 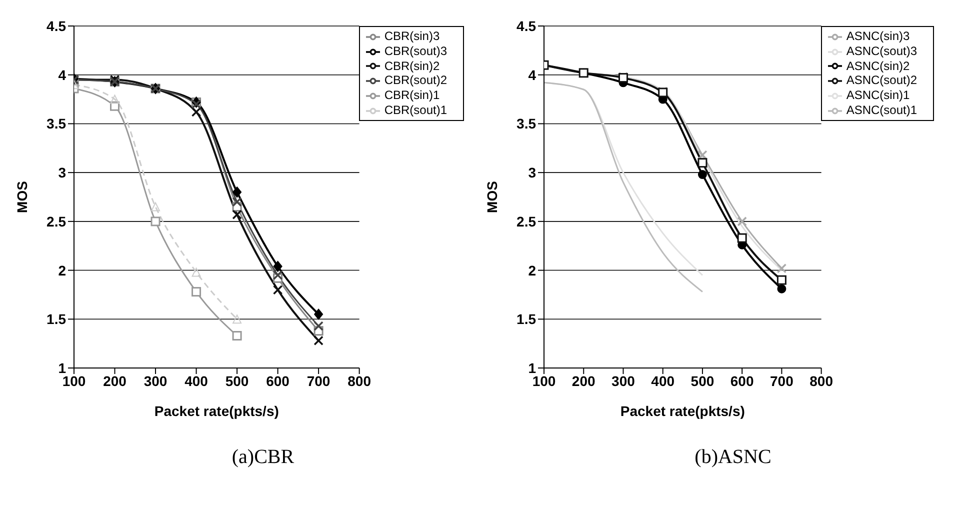 I want to click on legend-label: CBR(sin)3, so click(x=412, y=36).